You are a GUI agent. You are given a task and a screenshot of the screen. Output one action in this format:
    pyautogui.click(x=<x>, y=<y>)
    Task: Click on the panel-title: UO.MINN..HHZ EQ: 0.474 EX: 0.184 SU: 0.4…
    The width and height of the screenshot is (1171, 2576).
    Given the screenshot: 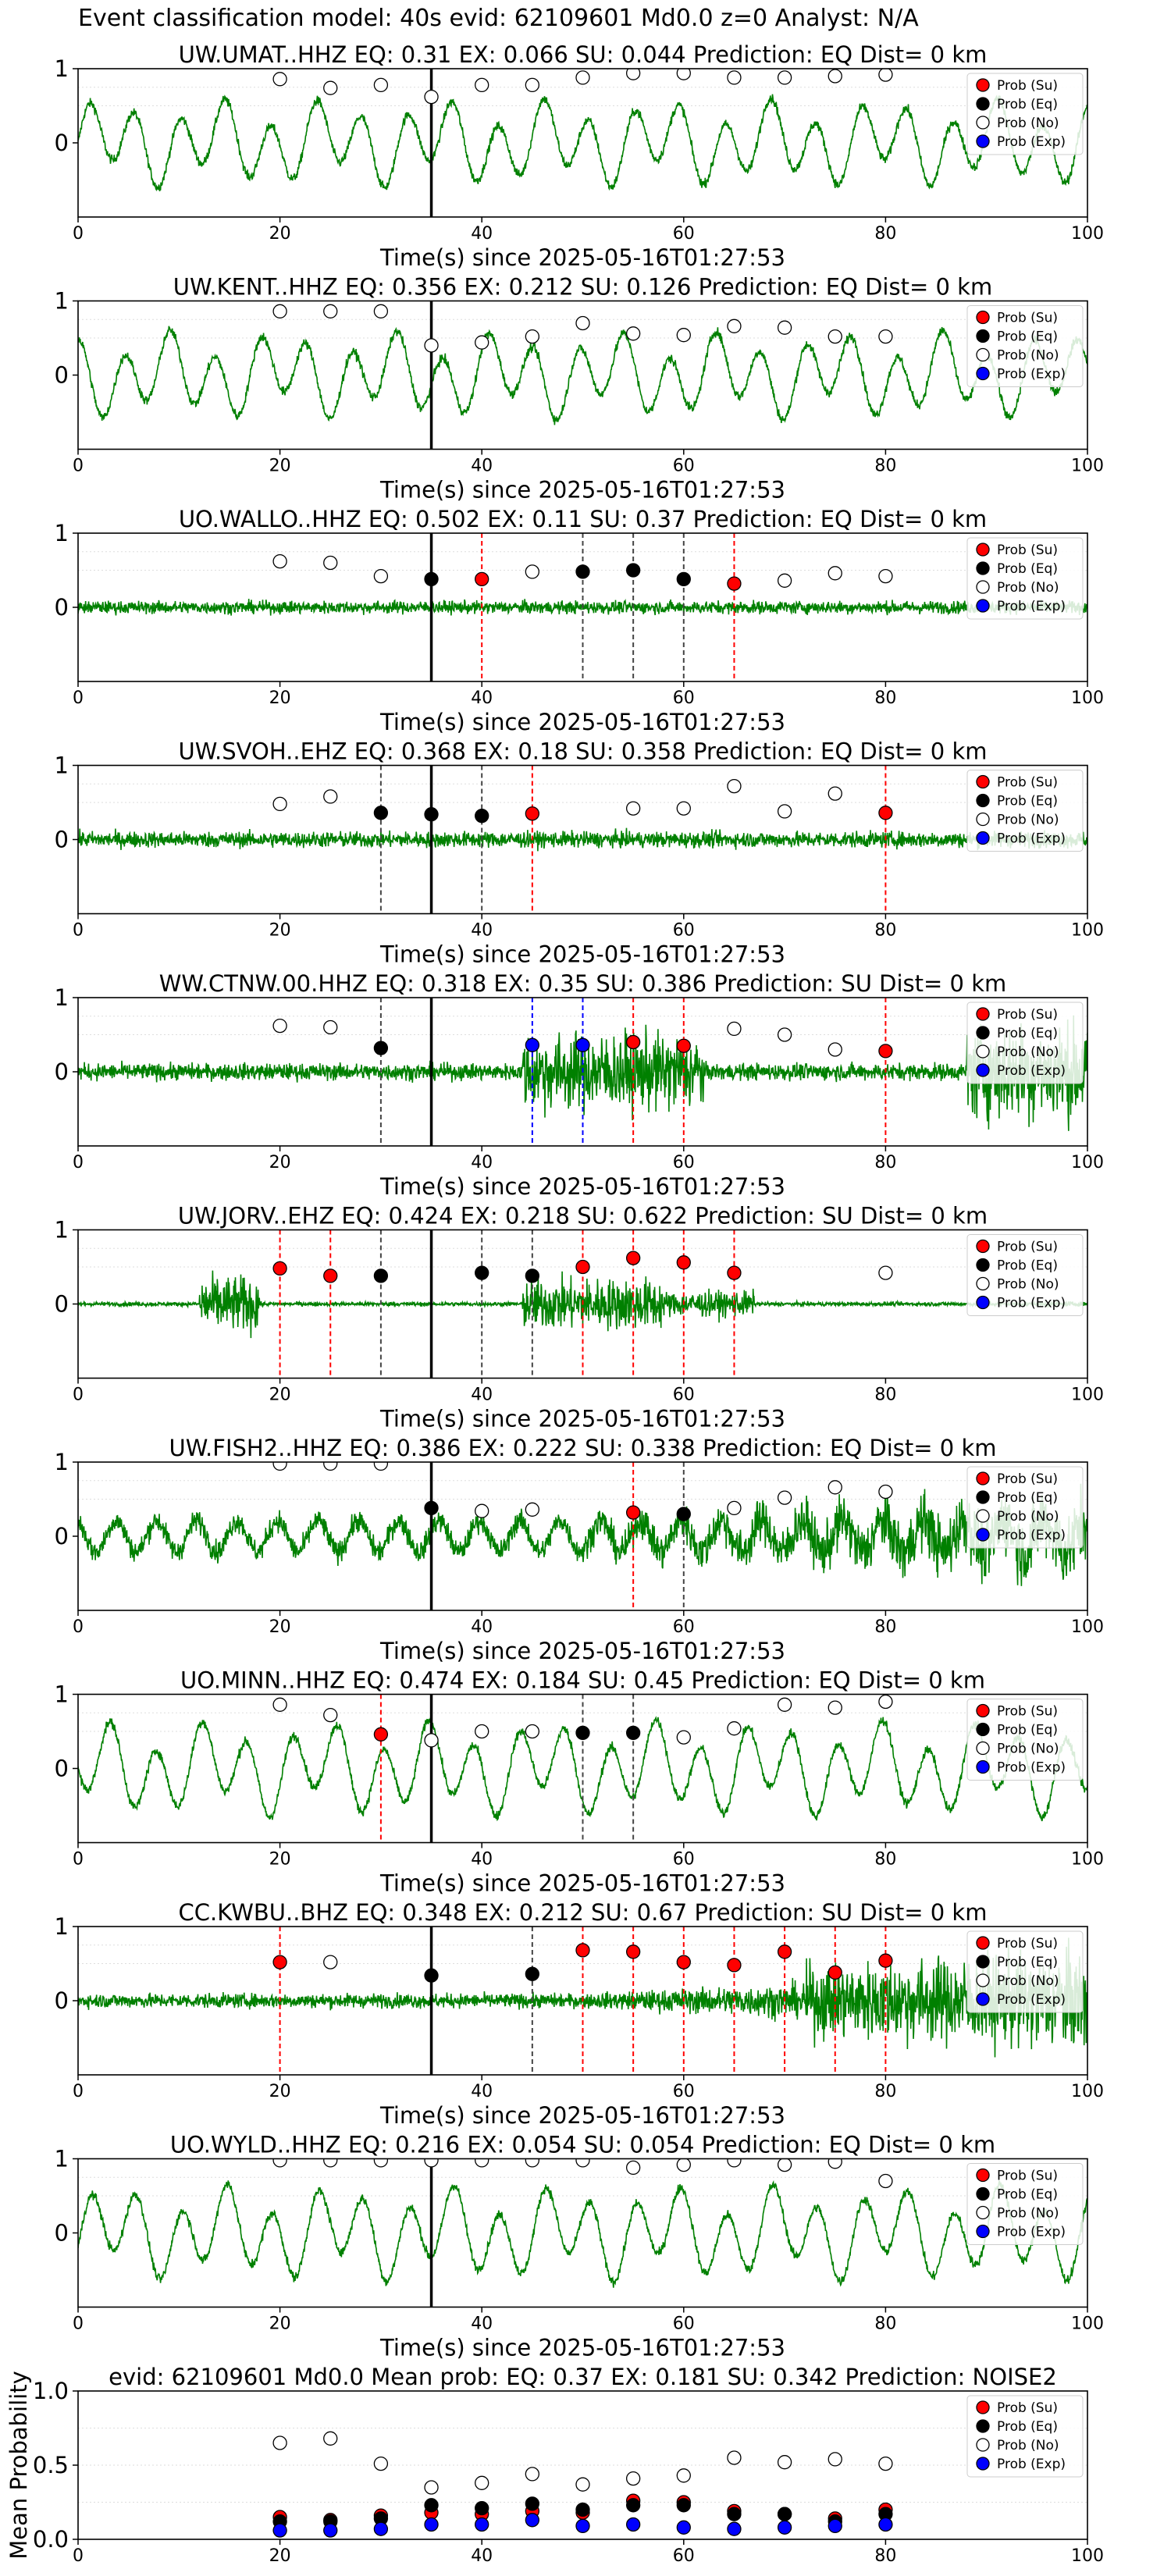 What is the action you would take?
    pyautogui.click(x=582, y=1680)
    